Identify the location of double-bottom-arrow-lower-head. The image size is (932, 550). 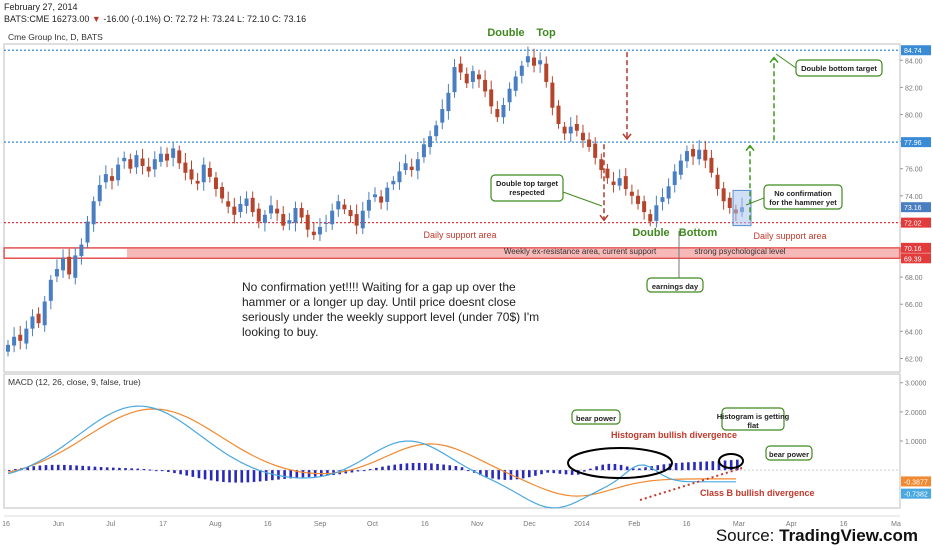
(750, 148).